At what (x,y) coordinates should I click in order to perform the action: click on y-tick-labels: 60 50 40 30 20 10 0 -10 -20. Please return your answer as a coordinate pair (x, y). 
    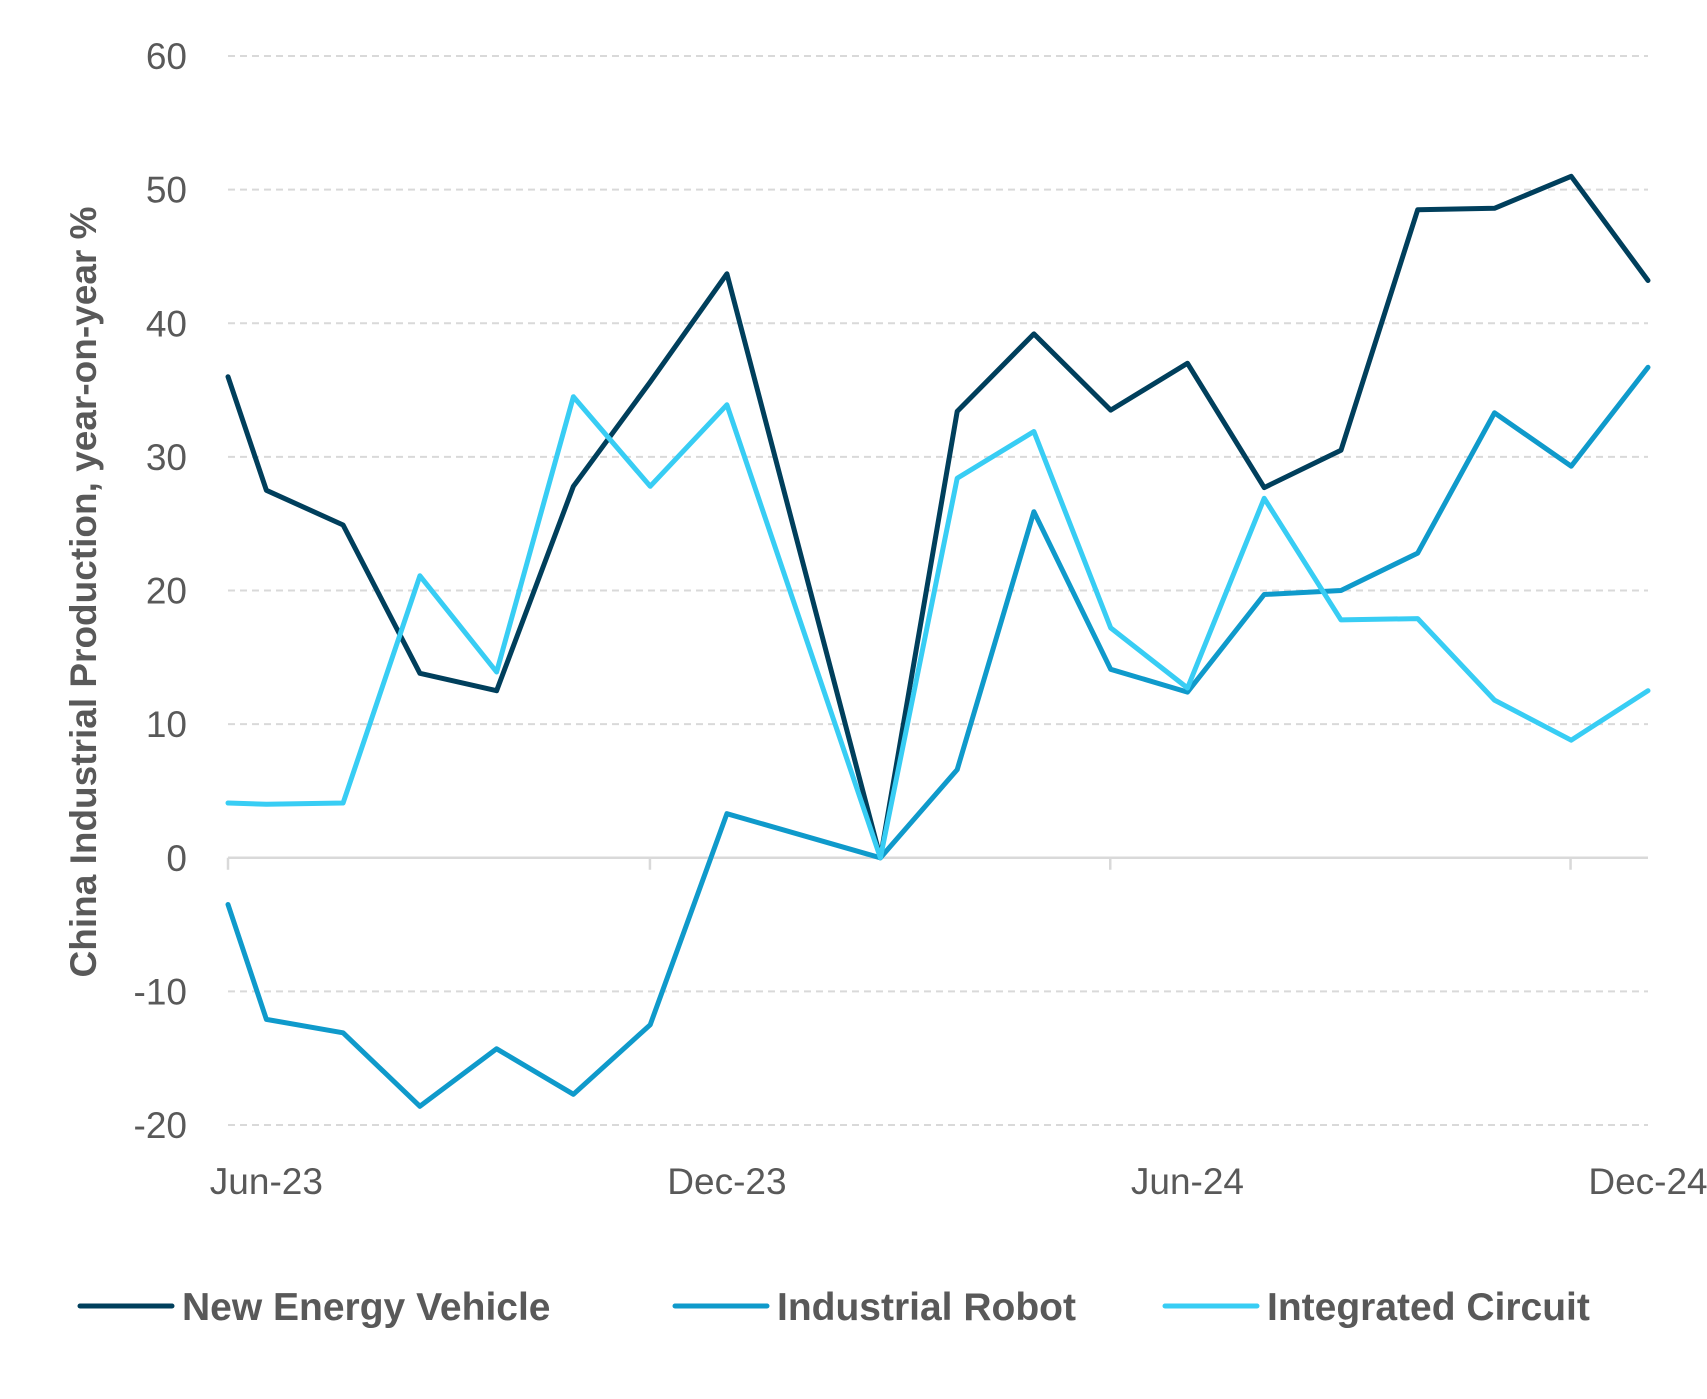
    Looking at the image, I should click on (160, 591).